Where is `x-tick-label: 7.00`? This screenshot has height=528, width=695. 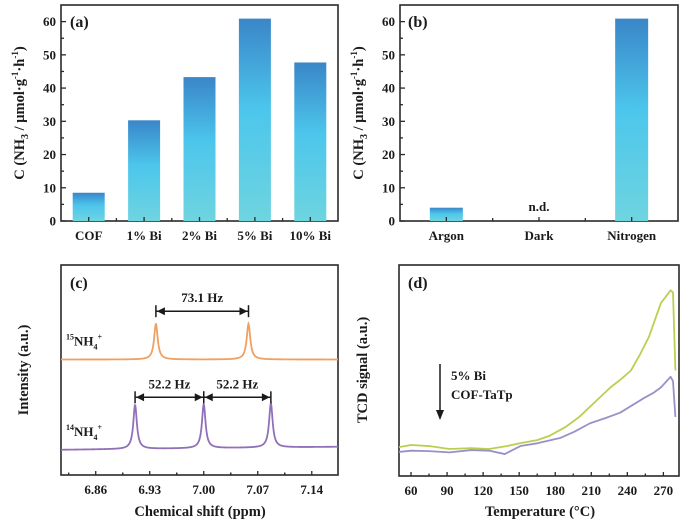 x-tick-label: 7.00 is located at coordinates (203, 489).